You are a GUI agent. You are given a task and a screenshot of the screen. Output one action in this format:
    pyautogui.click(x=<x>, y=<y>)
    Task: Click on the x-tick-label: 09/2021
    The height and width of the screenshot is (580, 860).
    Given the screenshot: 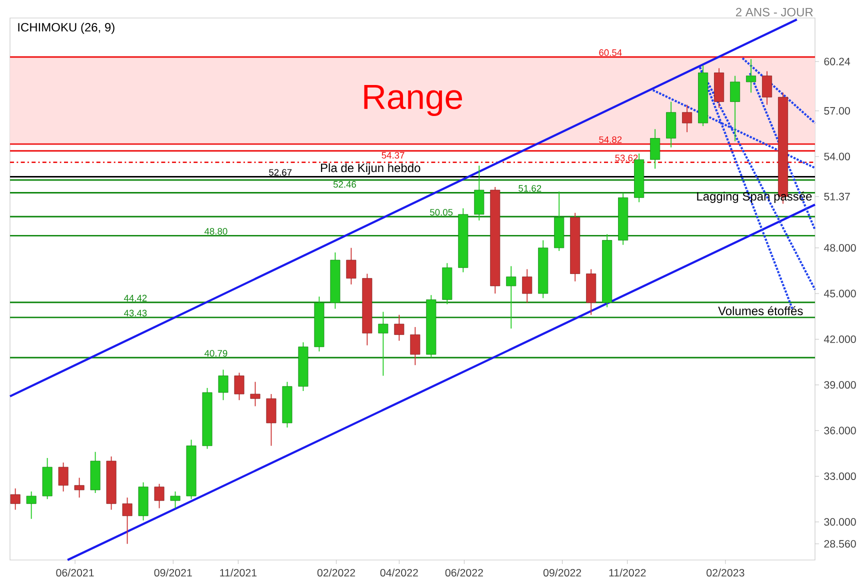 What is the action you would take?
    pyautogui.click(x=173, y=572)
    